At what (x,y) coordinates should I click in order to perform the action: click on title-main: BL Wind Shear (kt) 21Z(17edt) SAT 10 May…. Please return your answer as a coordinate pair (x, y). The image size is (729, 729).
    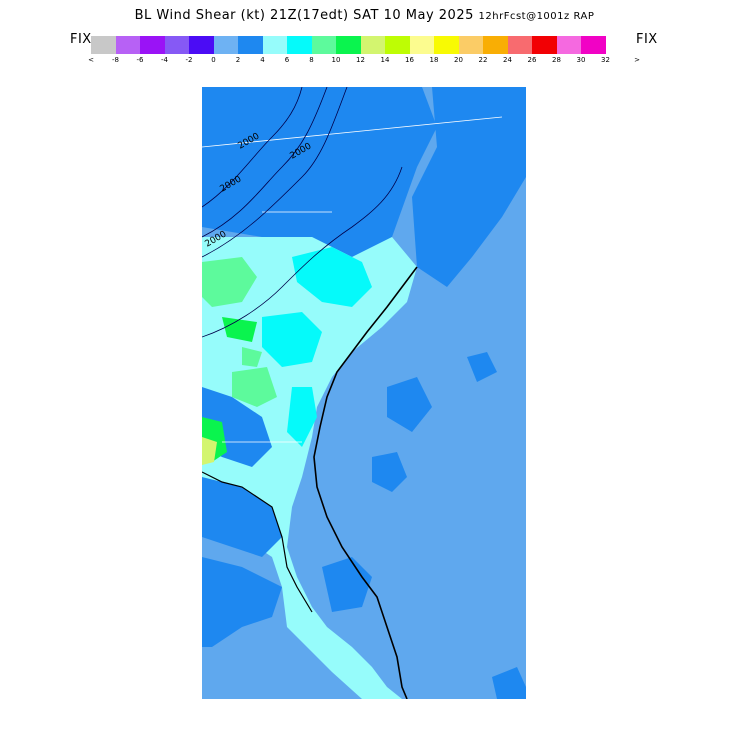
    Looking at the image, I should click on (304, 15).